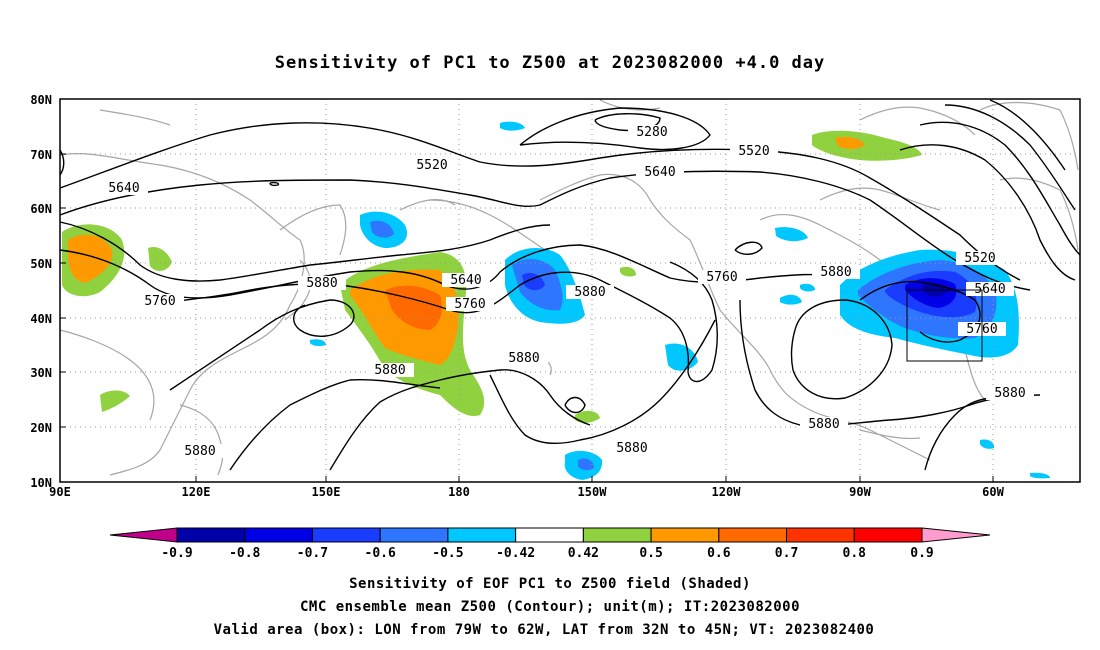 The width and height of the screenshot is (1100, 650). I want to click on colorbar-label: 0.8, so click(855, 553).